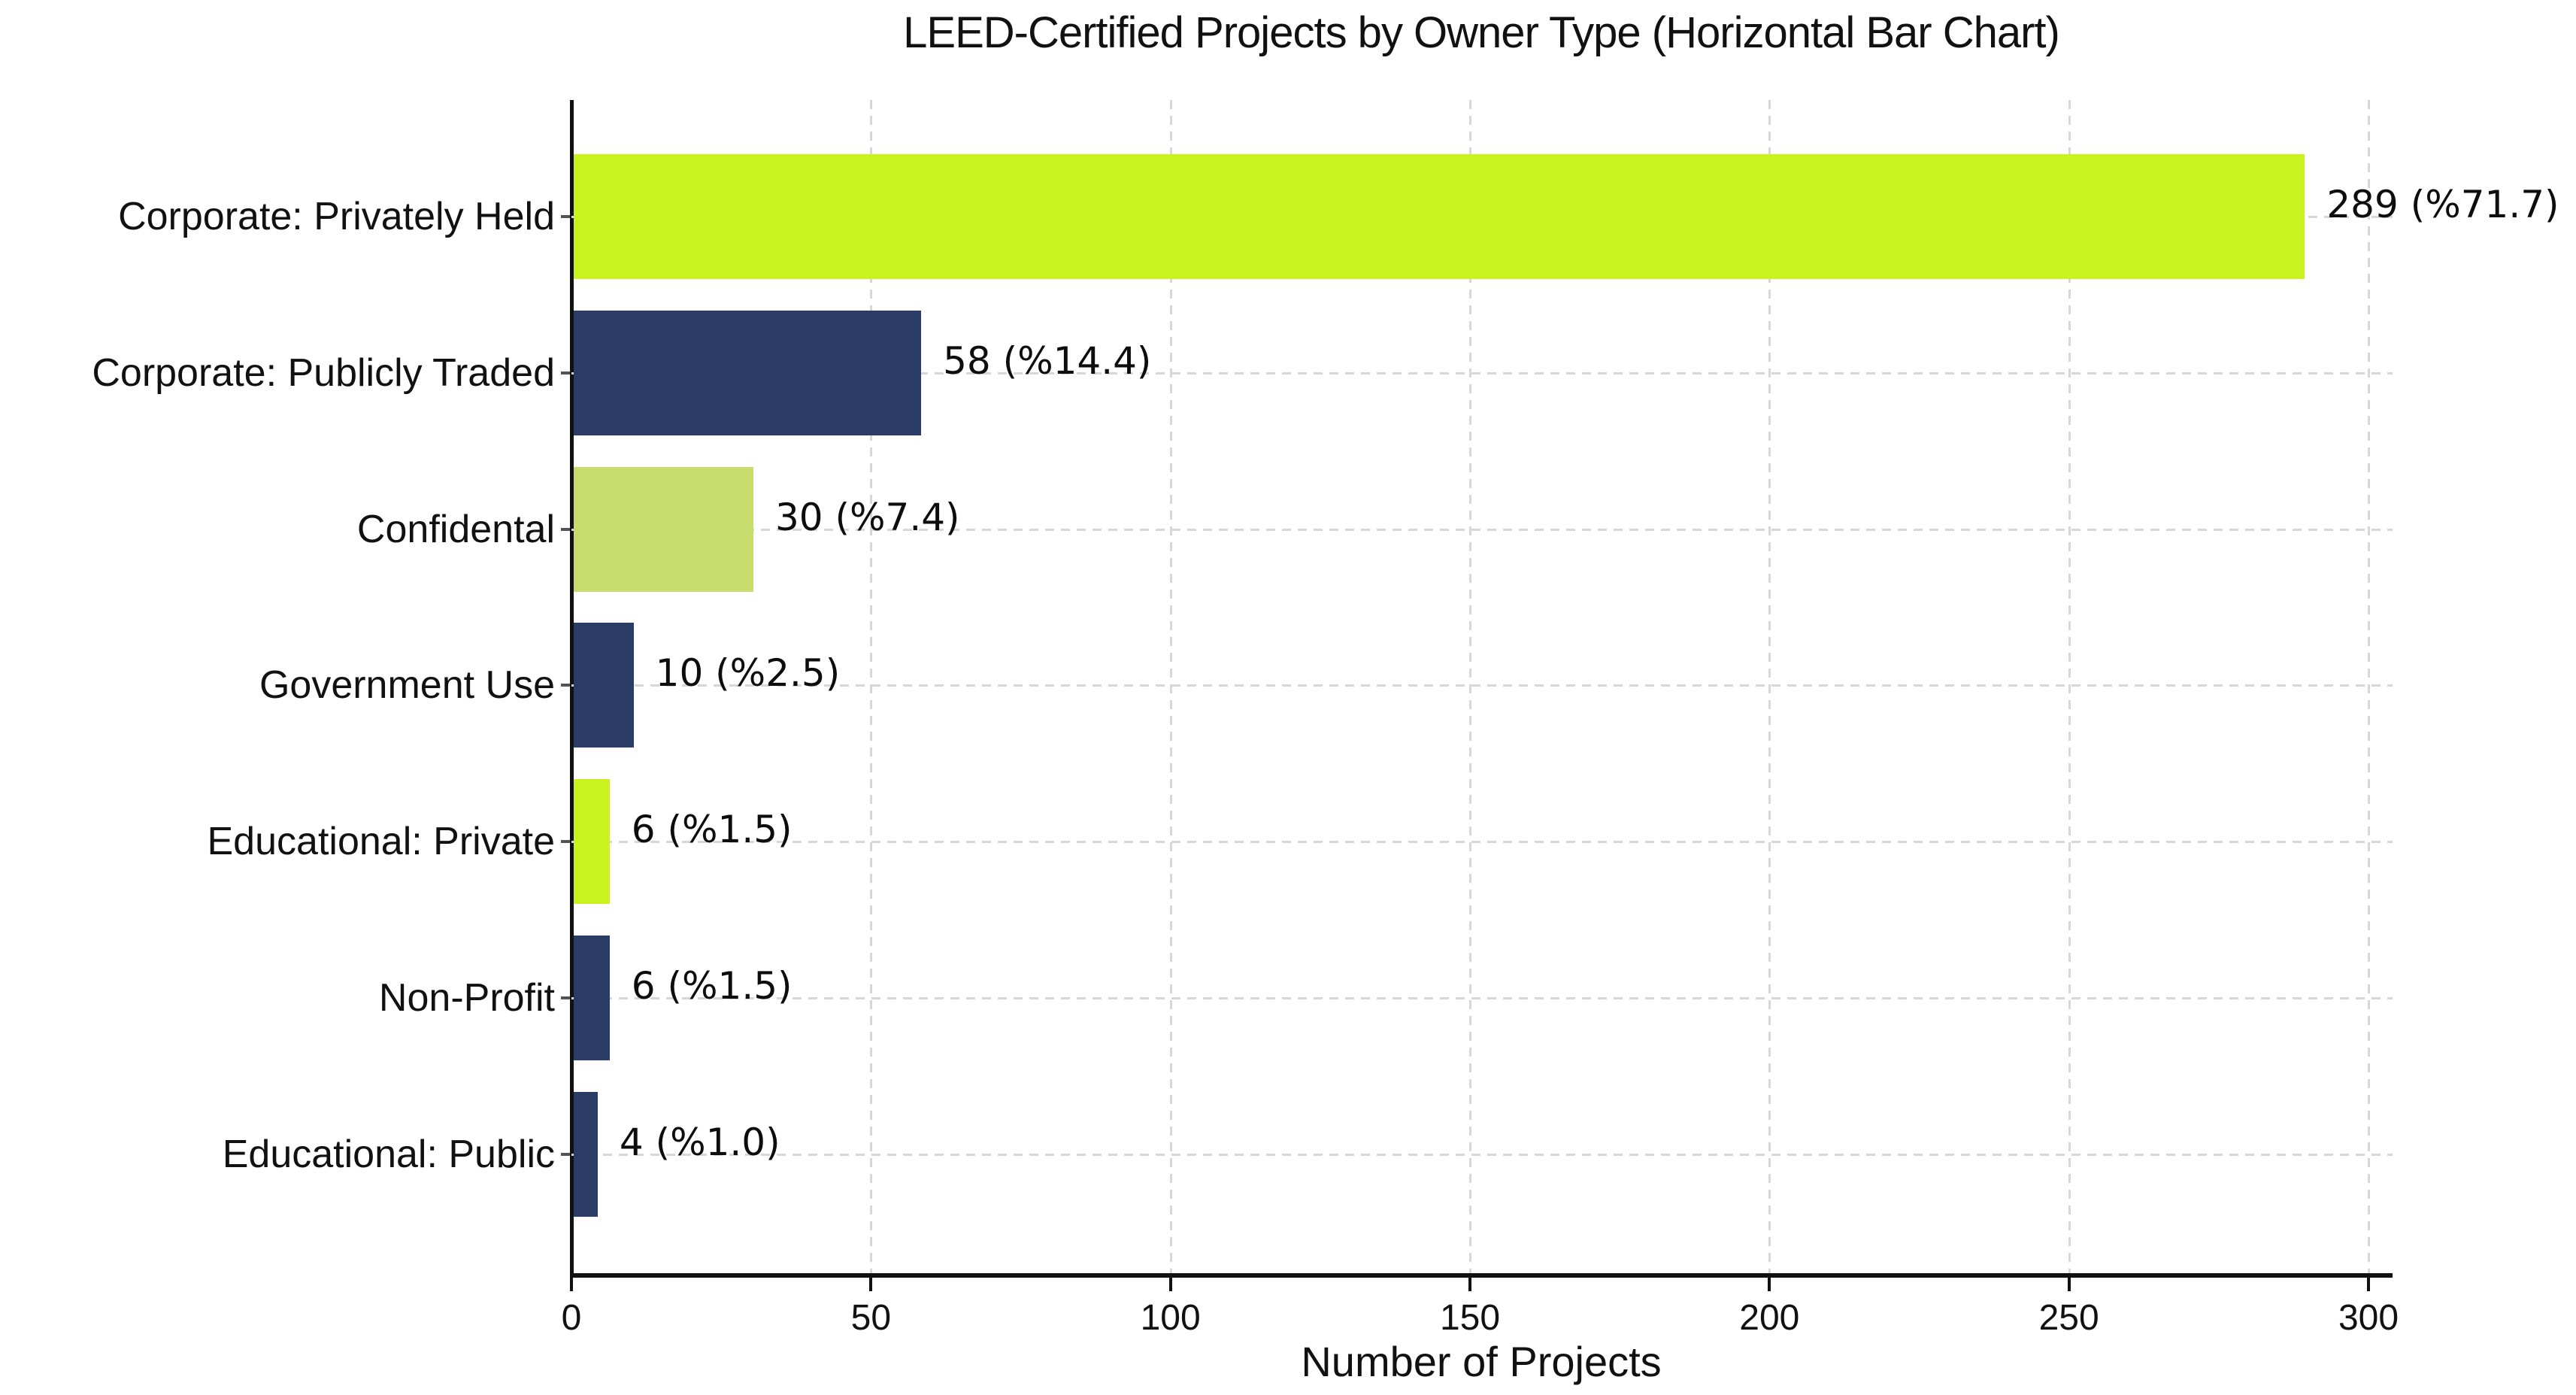  What do you see at coordinates (2068, 1318) in the screenshot?
I see `x-tick-label: 250` at bounding box center [2068, 1318].